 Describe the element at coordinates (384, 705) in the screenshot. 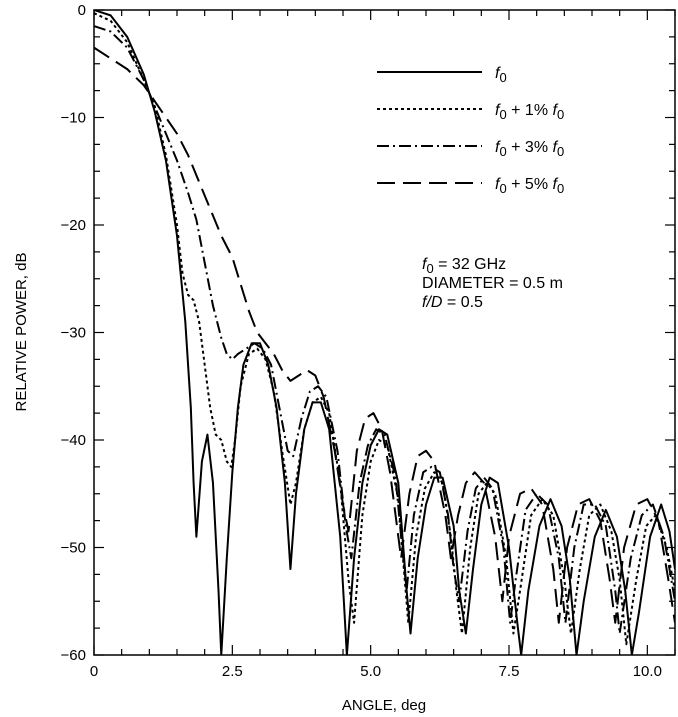

I see `x-axis-label: ANGLE, deg` at that location.